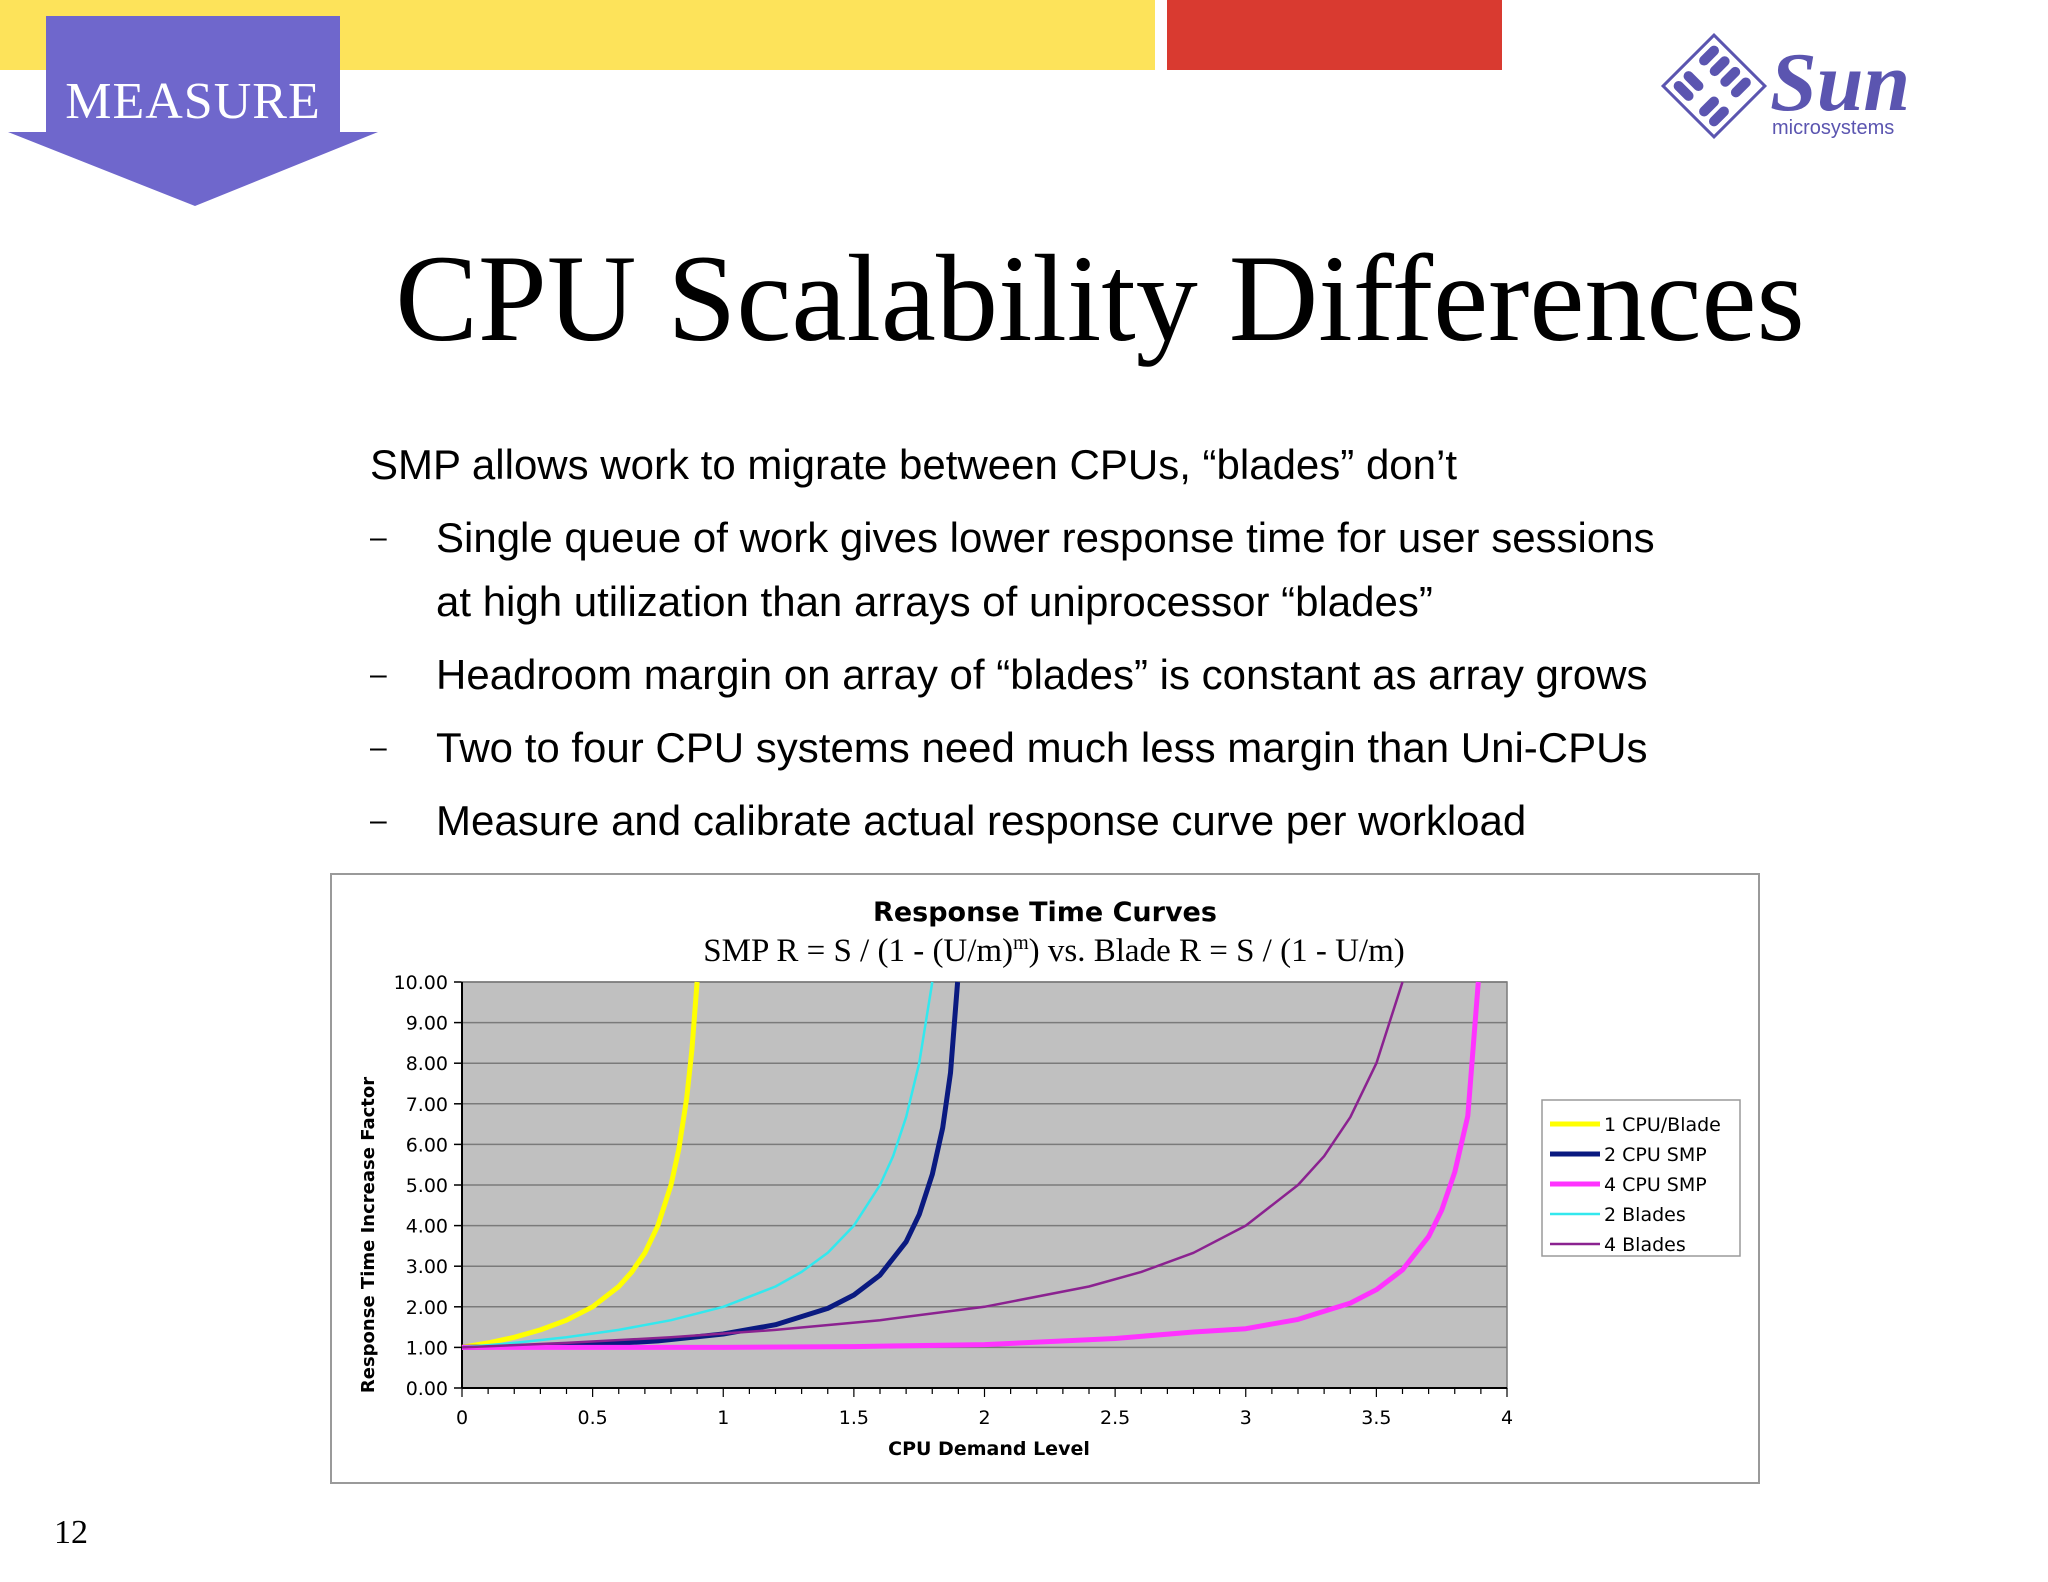 This screenshot has height=1582, width=2048. Describe the element at coordinates (71, 1532) in the screenshot. I see `page-number: 12` at that location.